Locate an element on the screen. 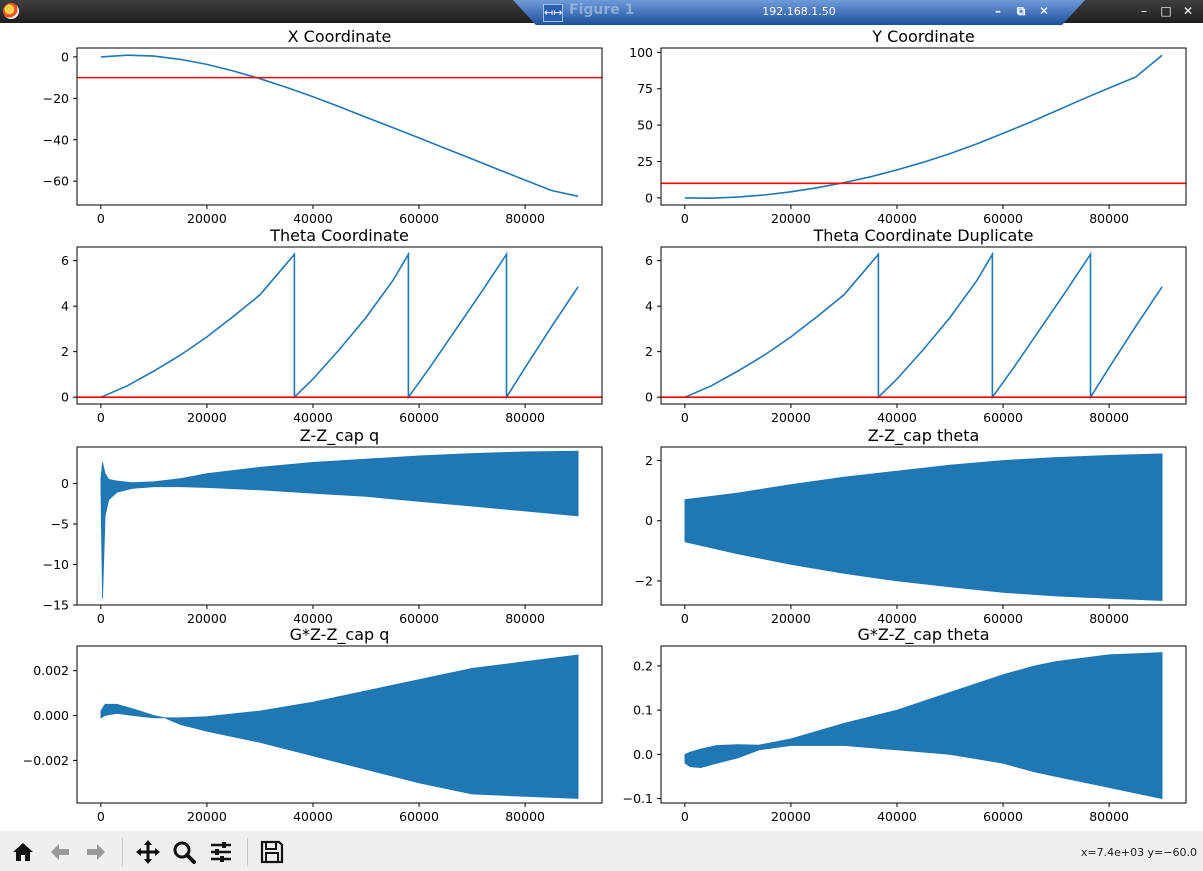  save-icon is located at coordinates (272, 852).